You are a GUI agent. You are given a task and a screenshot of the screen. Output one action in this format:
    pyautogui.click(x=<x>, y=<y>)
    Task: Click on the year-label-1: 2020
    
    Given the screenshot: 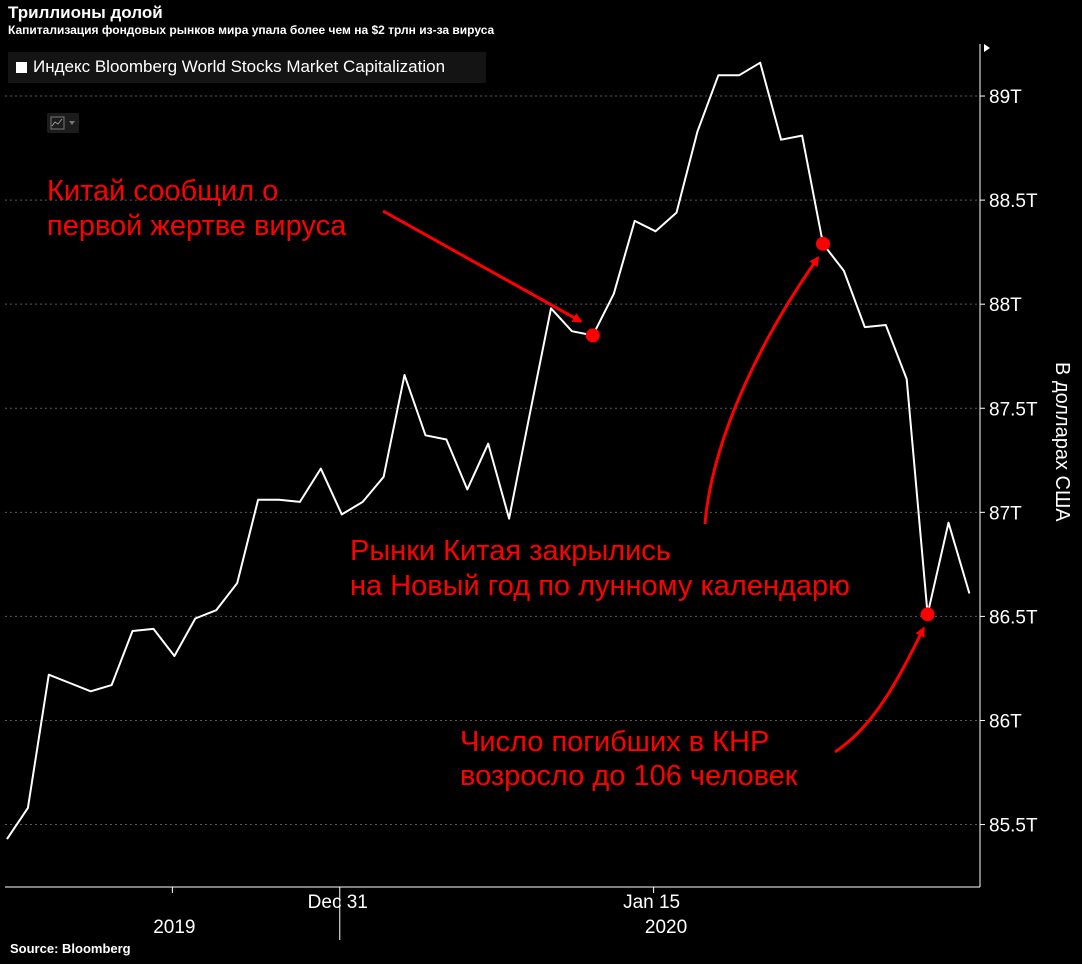 What is the action you would take?
    pyautogui.click(x=666, y=927)
    